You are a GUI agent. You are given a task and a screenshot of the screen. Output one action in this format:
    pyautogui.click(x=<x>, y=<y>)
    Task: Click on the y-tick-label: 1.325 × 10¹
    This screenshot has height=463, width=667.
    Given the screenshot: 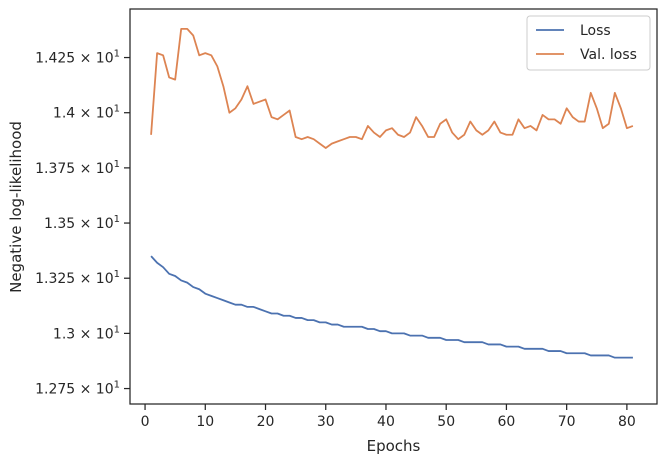 What is the action you would take?
    pyautogui.click(x=77, y=278)
    